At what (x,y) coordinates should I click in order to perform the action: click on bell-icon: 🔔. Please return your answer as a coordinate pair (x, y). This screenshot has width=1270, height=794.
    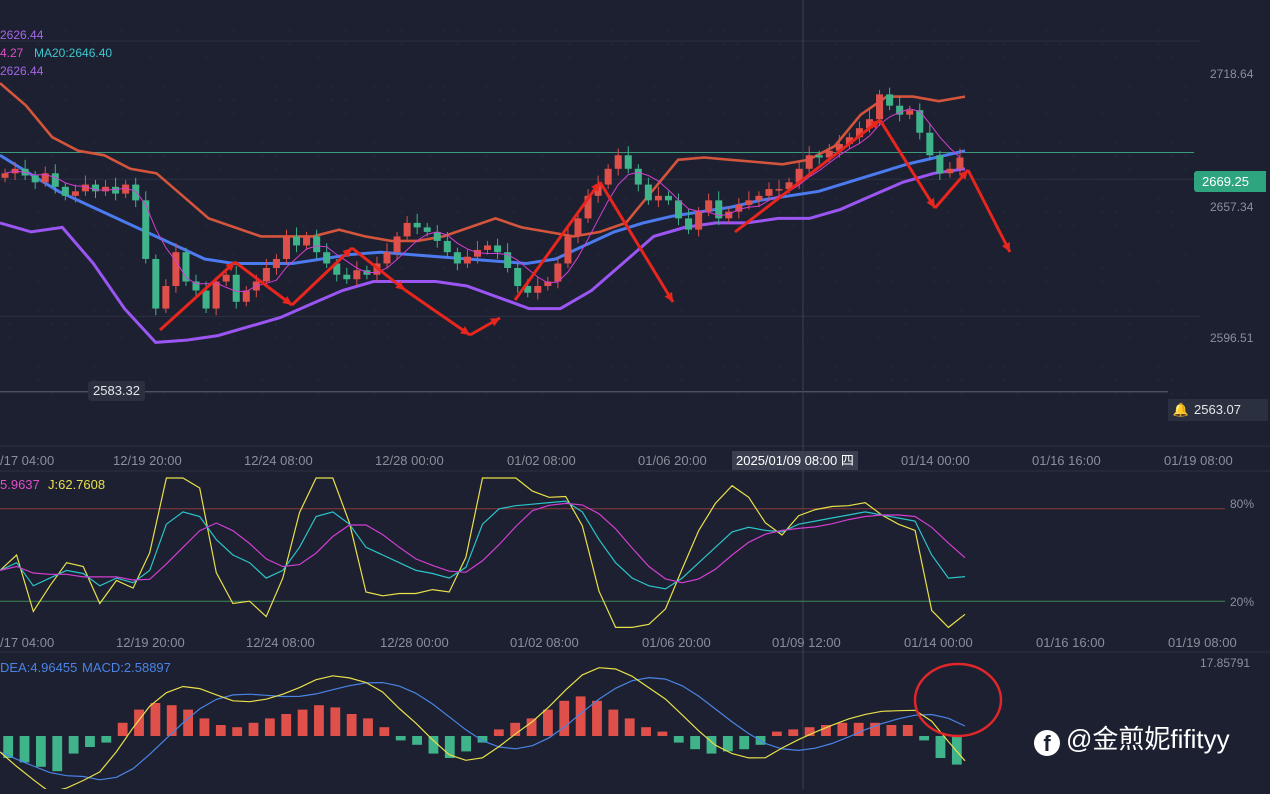
    Looking at the image, I should click on (1181, 409).